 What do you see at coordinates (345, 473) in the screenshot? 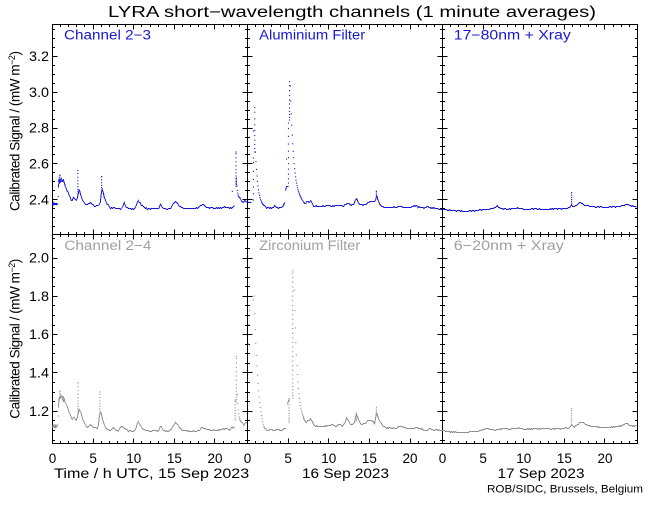
I see `svg-text: 16 Sep 2023` at bounding box center [345, 473].